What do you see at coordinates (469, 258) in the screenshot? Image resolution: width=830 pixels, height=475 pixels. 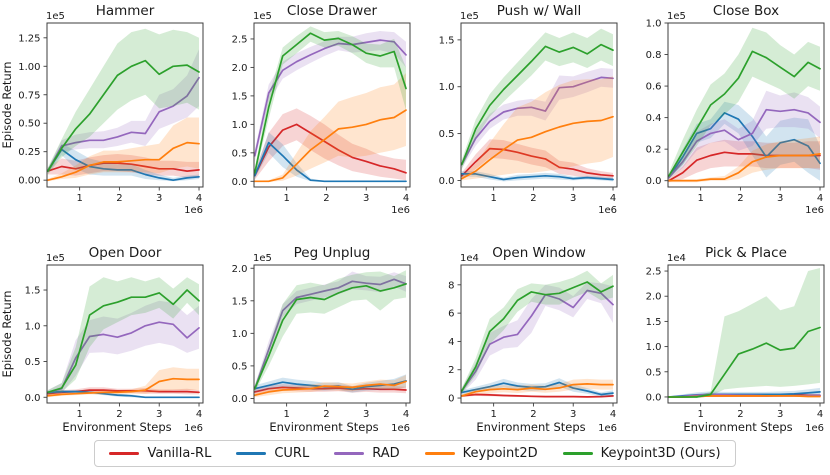 I see `y-scale-label: 1e4` at bounding box center [469, 258].